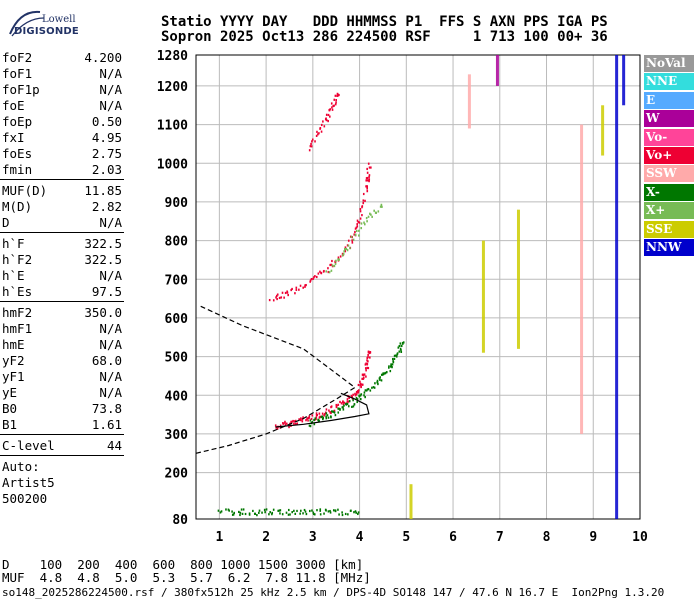  Describe the element at coordinates (62, 207) in the screenshot. I see `param-row: M(D) 2.82` at that location.